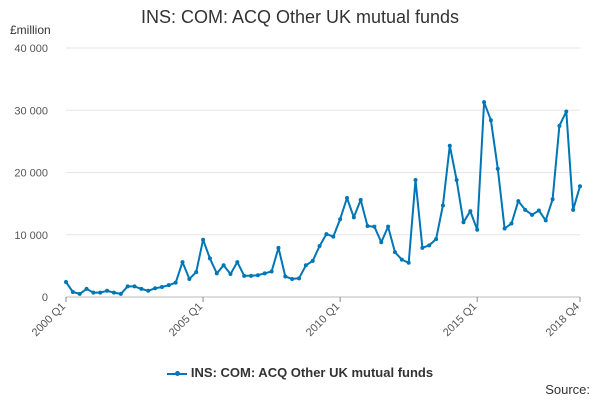  Describe the element at coordinates (49, 320) in the screenshot. I see `x-tick-label: 2000 Q1` at that location.